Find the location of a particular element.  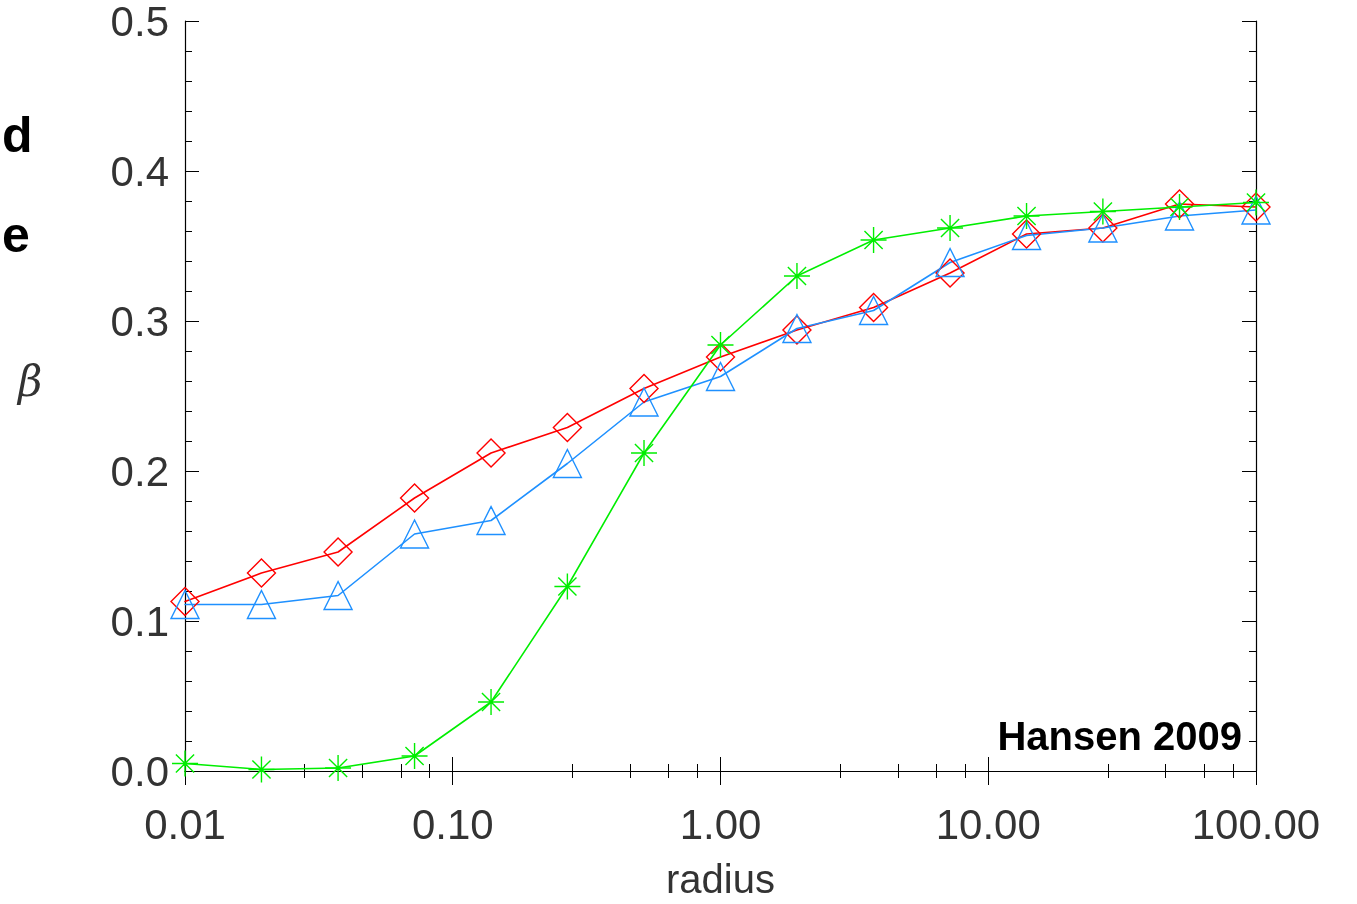

text: e is located at coordinates (16, 235).